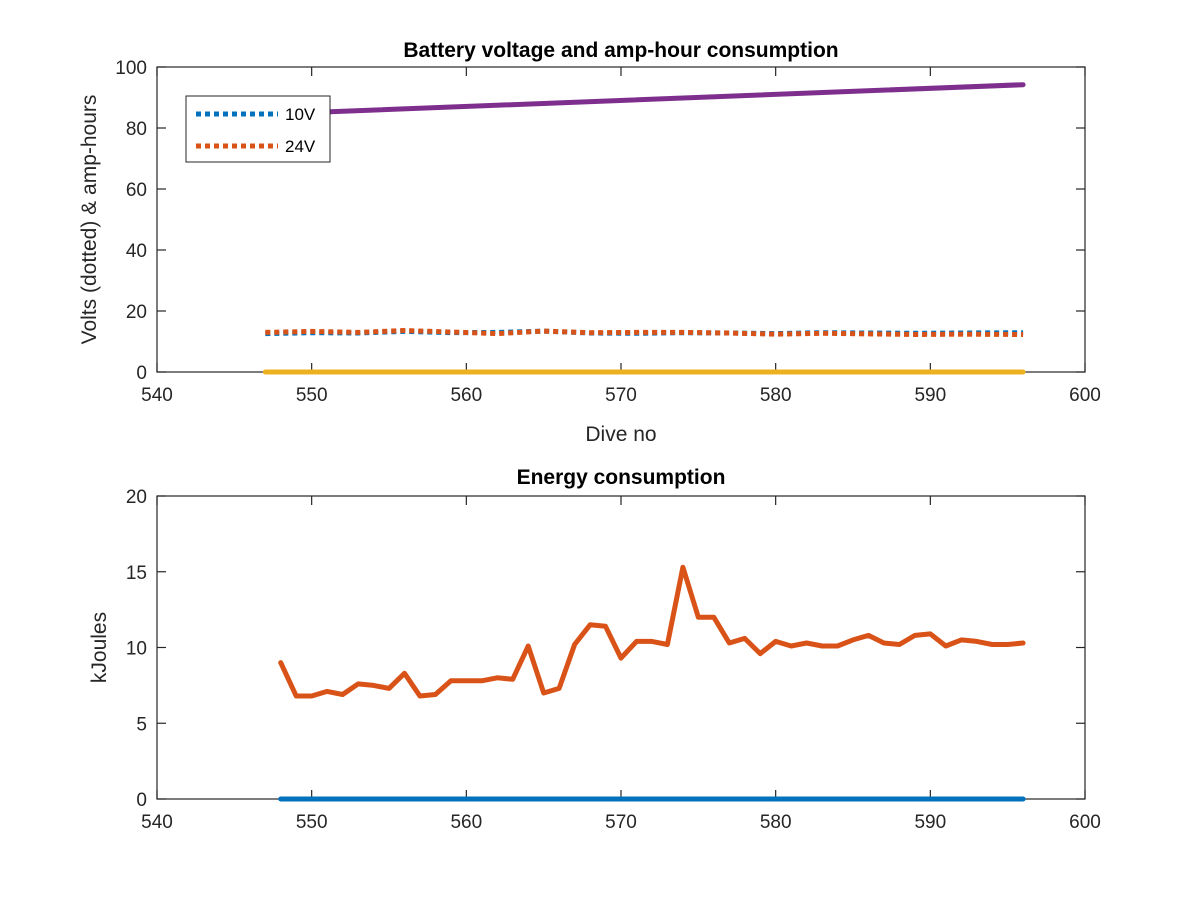 This screenshot has width=1200, height=900. Describe the element at coordinates (620, 434) in the screenshot. I see `x-axis-label: Dive no` at that location.